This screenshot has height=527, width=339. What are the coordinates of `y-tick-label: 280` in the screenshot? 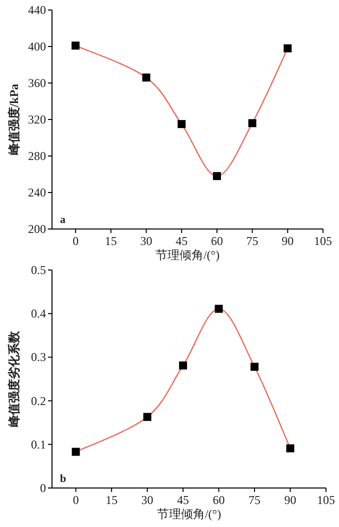 It's located at (37, 156).